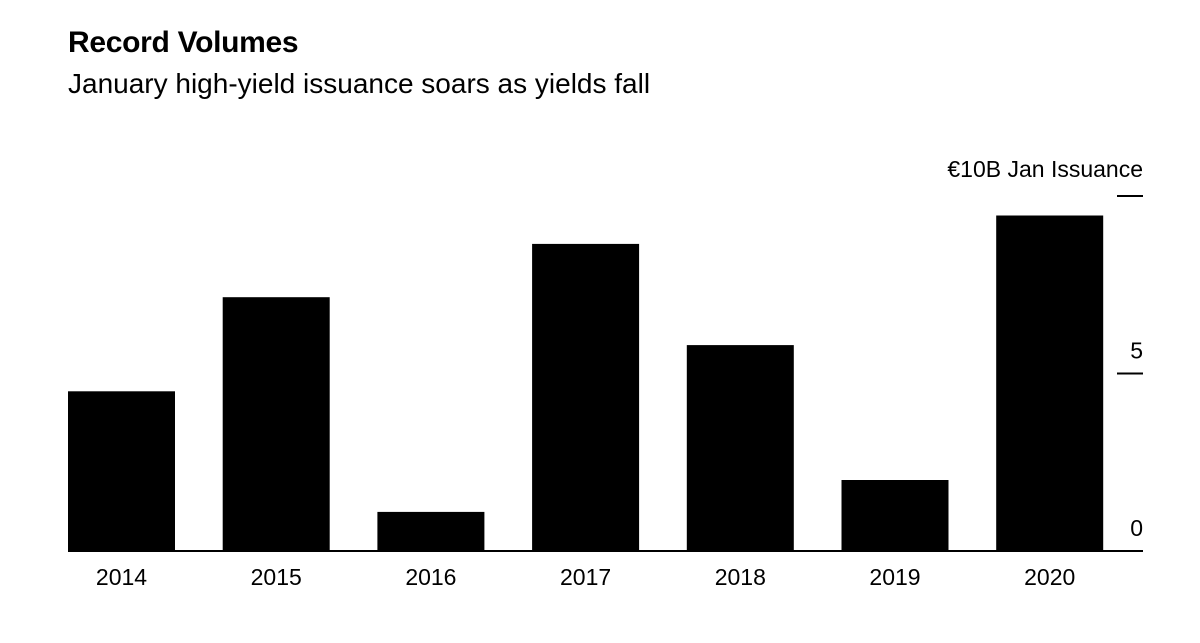 The width and height of the screenshot is (1200, 643). Describe the element at coordinates (1050, 383) in the screenshot. I see `bar-2020` at that location.